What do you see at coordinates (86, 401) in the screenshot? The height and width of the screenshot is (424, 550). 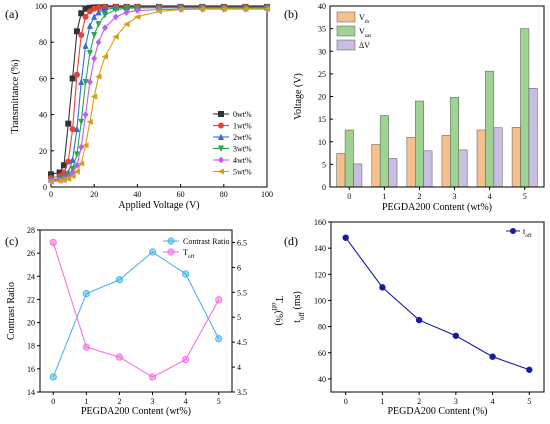 I see `x-tick-label-c: 1` at bounding box center [86, 401].